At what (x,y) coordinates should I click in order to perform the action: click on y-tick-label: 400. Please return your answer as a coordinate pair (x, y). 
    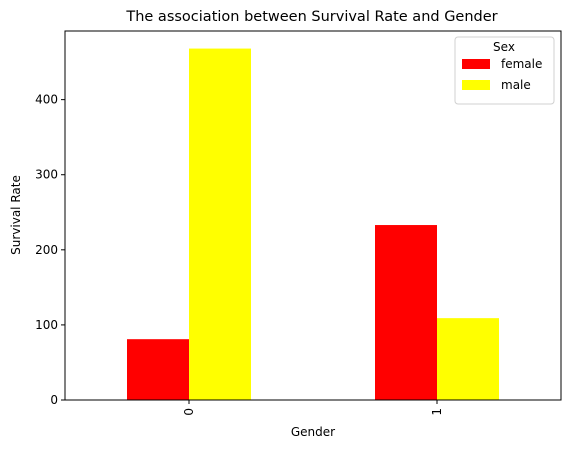
    Looking at the image, I should click on (46, 100).